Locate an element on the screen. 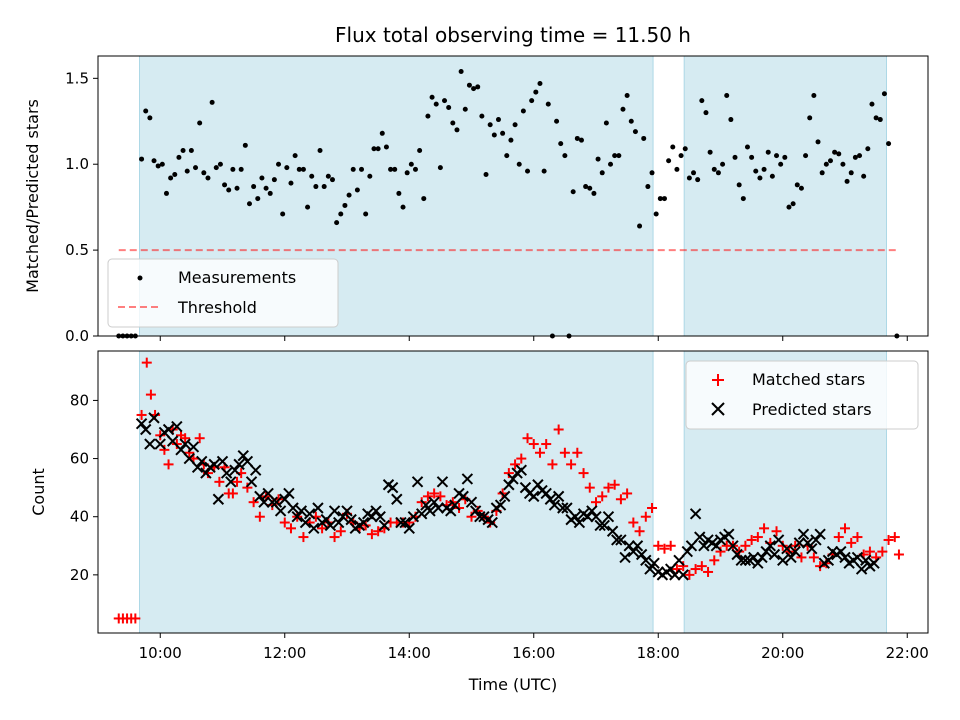 Image resolution: width=960 pixels, height=720 pixels. legend-predicted-marker is located at coordinates (718, 409).